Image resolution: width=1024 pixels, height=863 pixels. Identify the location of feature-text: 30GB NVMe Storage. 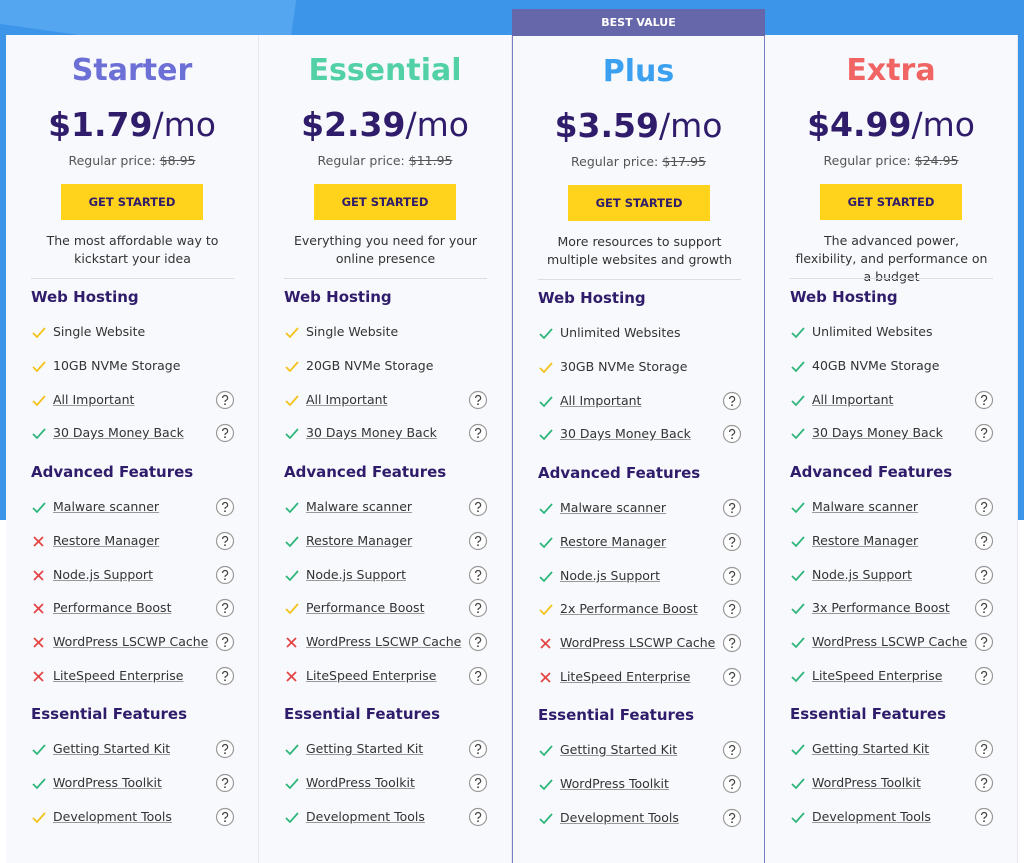
(624, 366).